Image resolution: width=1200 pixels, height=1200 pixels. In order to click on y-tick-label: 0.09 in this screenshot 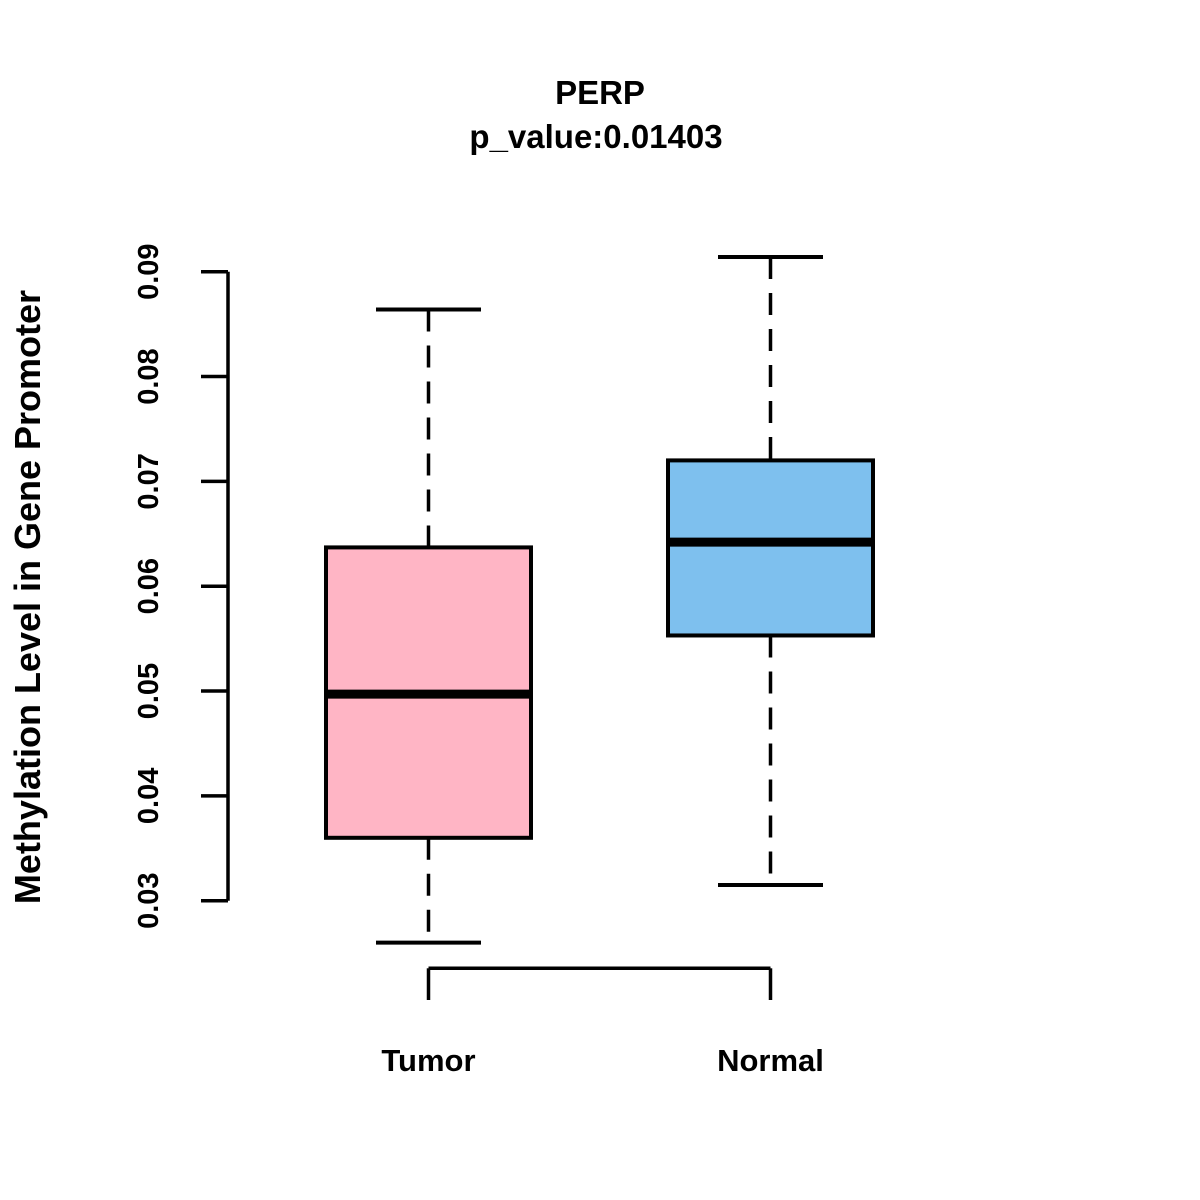, I will do `click(149, 271)`.